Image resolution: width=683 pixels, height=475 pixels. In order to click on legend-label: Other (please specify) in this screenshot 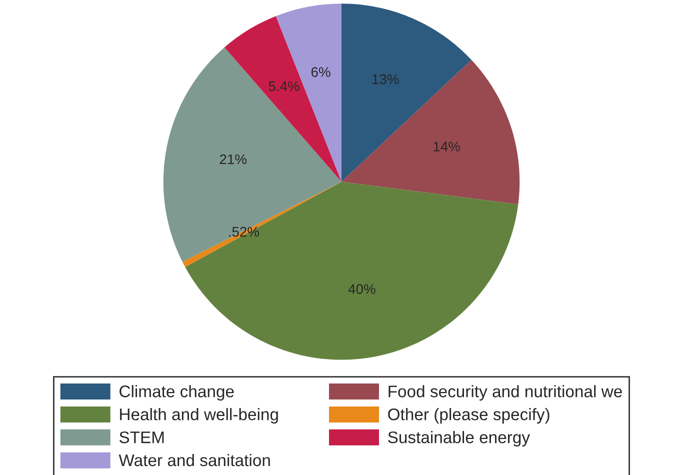, I will do `click(469, 416)`.